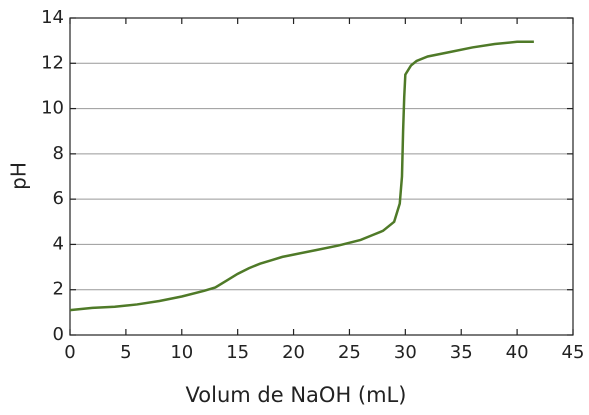  Describe the element at coordinates (405, 352) in the screenshot. I see `x-tick-label: 30` at that location.